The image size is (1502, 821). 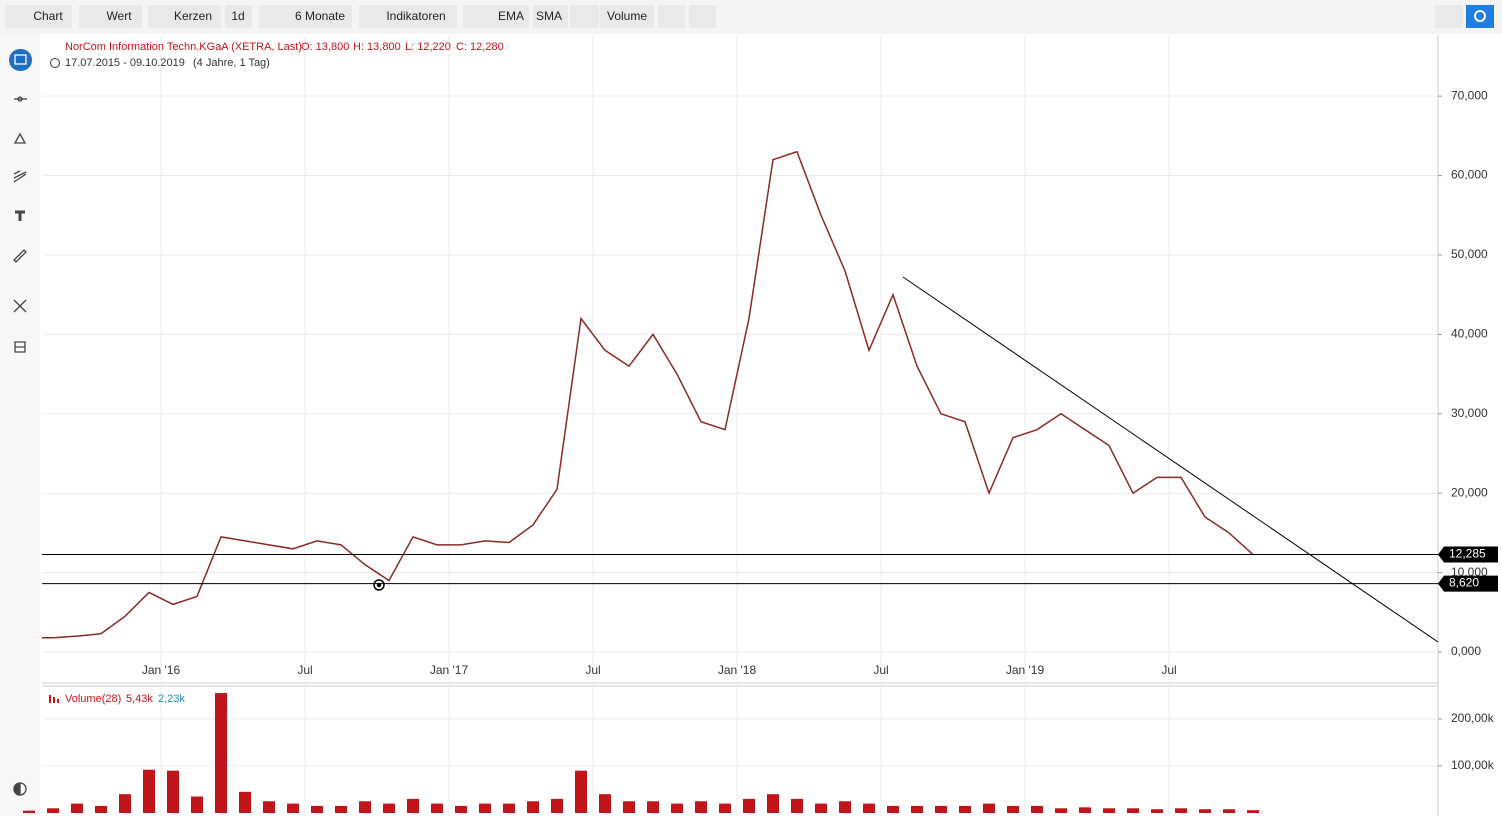 What do you see at coordinates (511, 16) in the screenshot?
I see `toolbar-label: EMA` at bounding box center [511, 16].